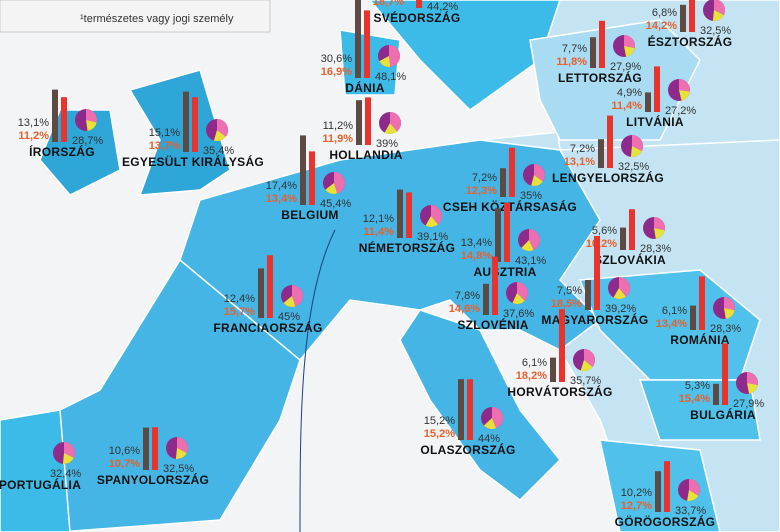 The height and width of the screenshot is (532, 780). Describe the element at coordinates (534, 363) in the screenshot. I see `value-label: 6,1%` at that location.